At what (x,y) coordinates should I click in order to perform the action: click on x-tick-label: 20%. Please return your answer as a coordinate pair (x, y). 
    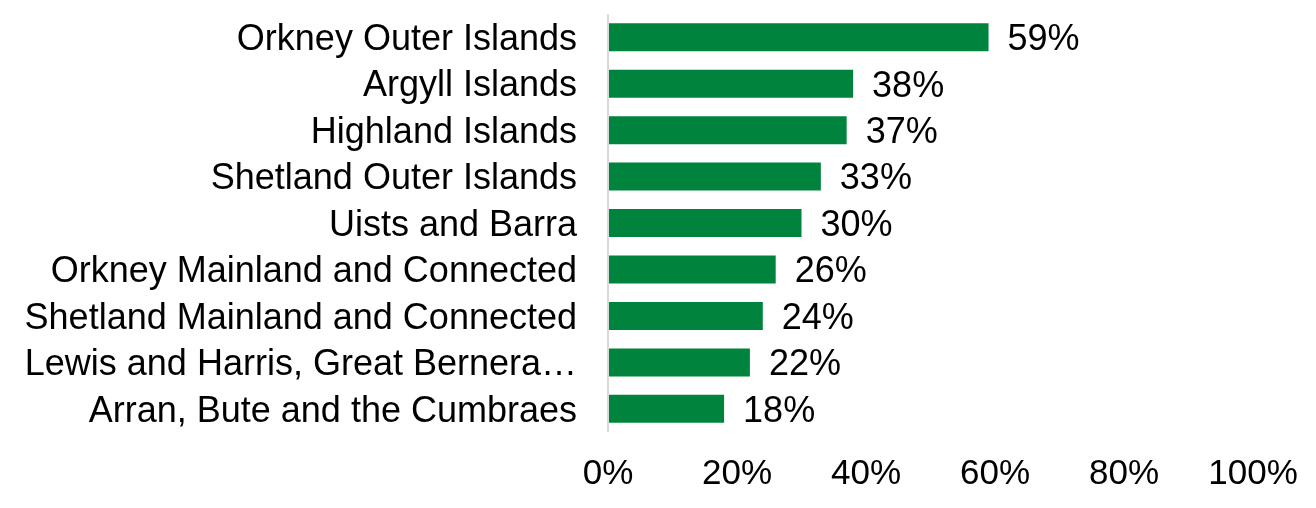
    Looking at the image, I should click on (737, 471).